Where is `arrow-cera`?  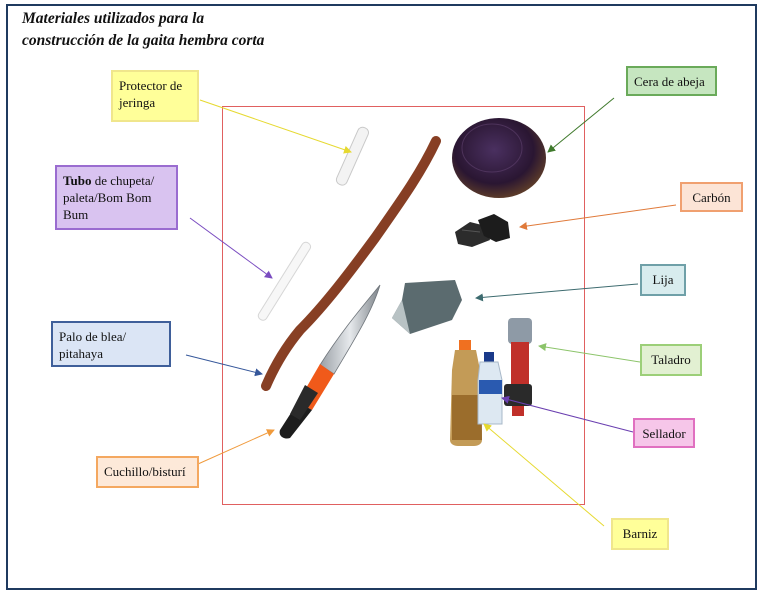
arrow-cera is located at coordinates (581, 125).